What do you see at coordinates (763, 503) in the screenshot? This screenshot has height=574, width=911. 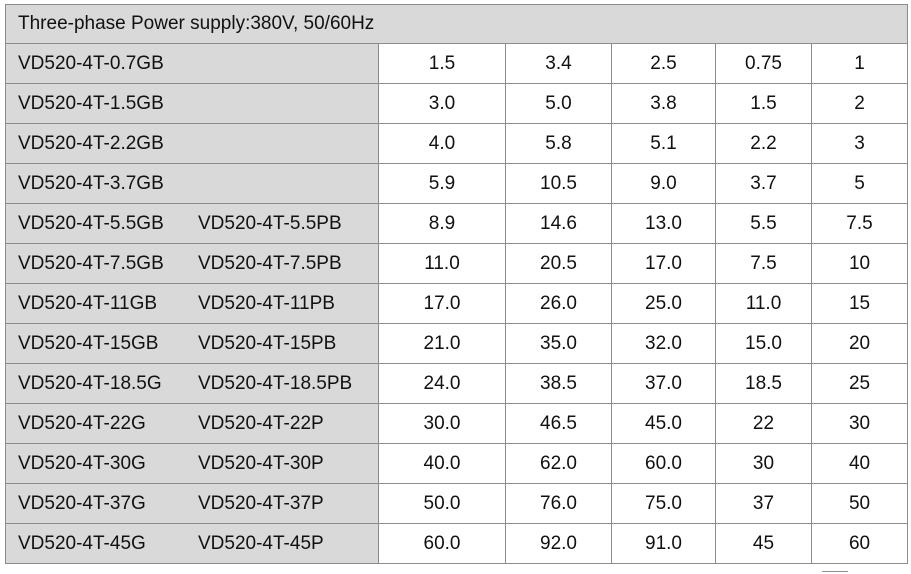 I see `value-cell: 37` at bounding box center [763, 503].